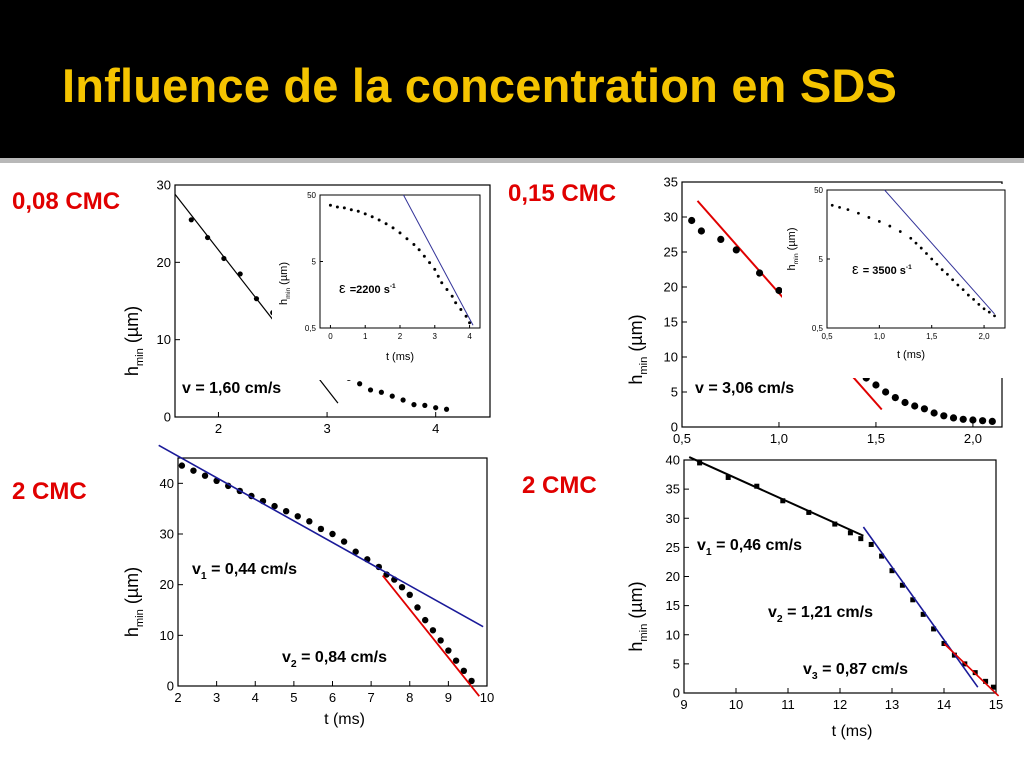 The height and width of the screenshot is (768, 1024). What do you see at coordinates (744, 388) in the screenshot?
I see `p2-velocity-annotation: v = 3,06 cm/s` at bounding box center [744, 388].